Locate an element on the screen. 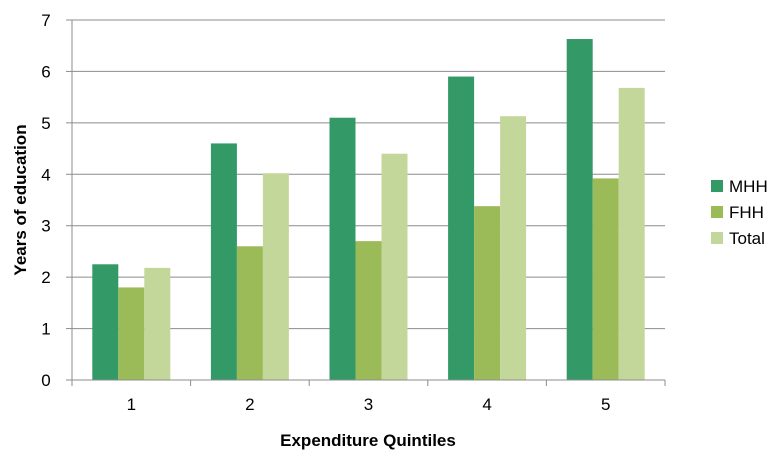 Image resolution: width=782 pixels, height=457 pixels. y-tick-label: 4 is located at coordinates (45, 174).